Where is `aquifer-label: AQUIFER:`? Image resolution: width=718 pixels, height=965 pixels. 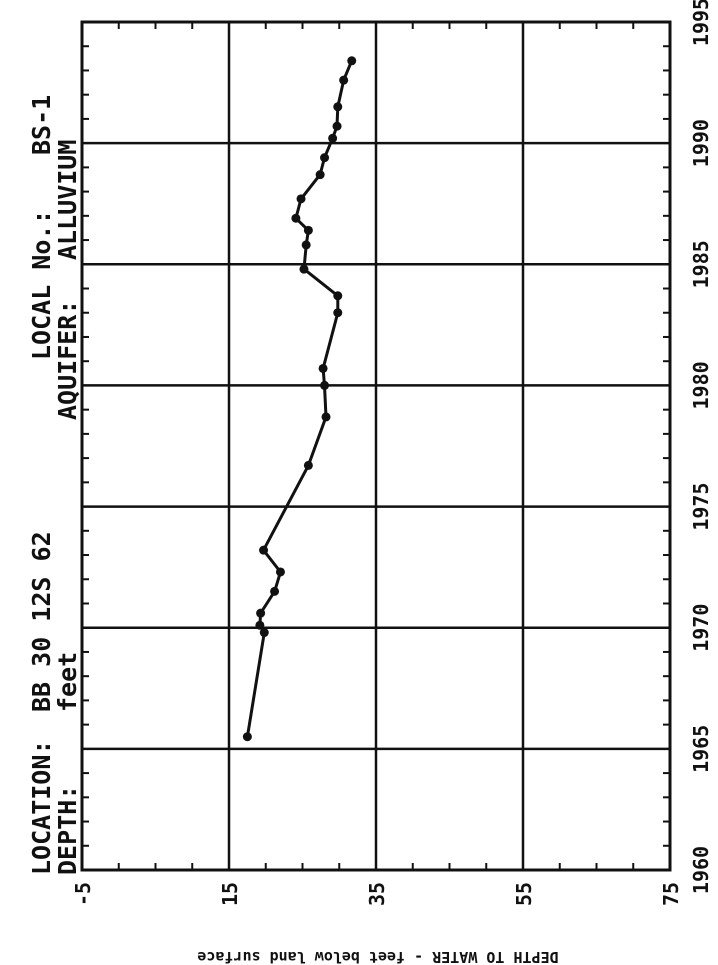
aquifer-label: AQUIFER: is located at coordinates (67, 360).